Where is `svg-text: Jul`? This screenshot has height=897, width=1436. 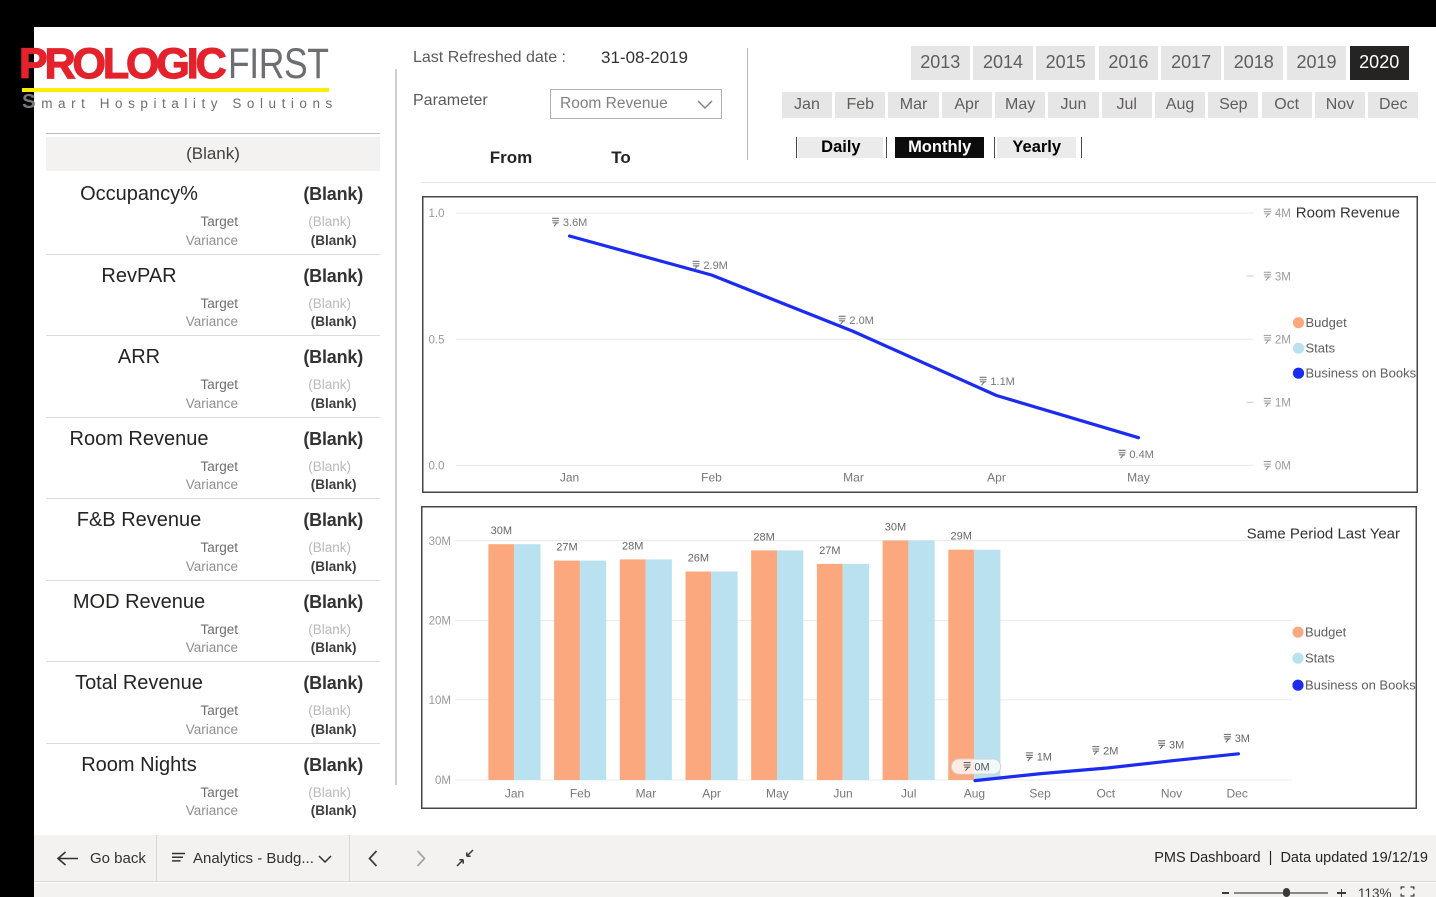
svg-text: Jul is located at coordinates (908, 793).